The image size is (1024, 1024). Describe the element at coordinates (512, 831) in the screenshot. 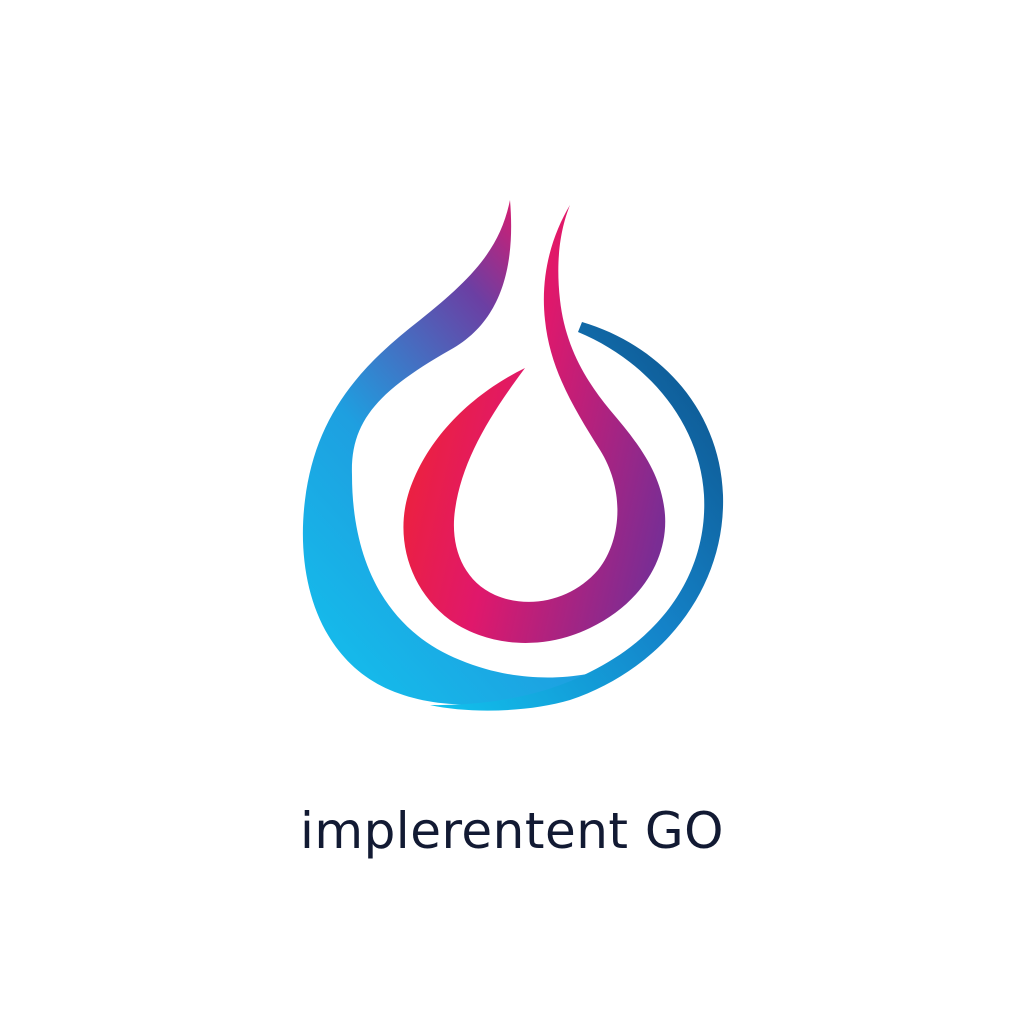

I see `brand-wordmark: implerentent GO` at that location.